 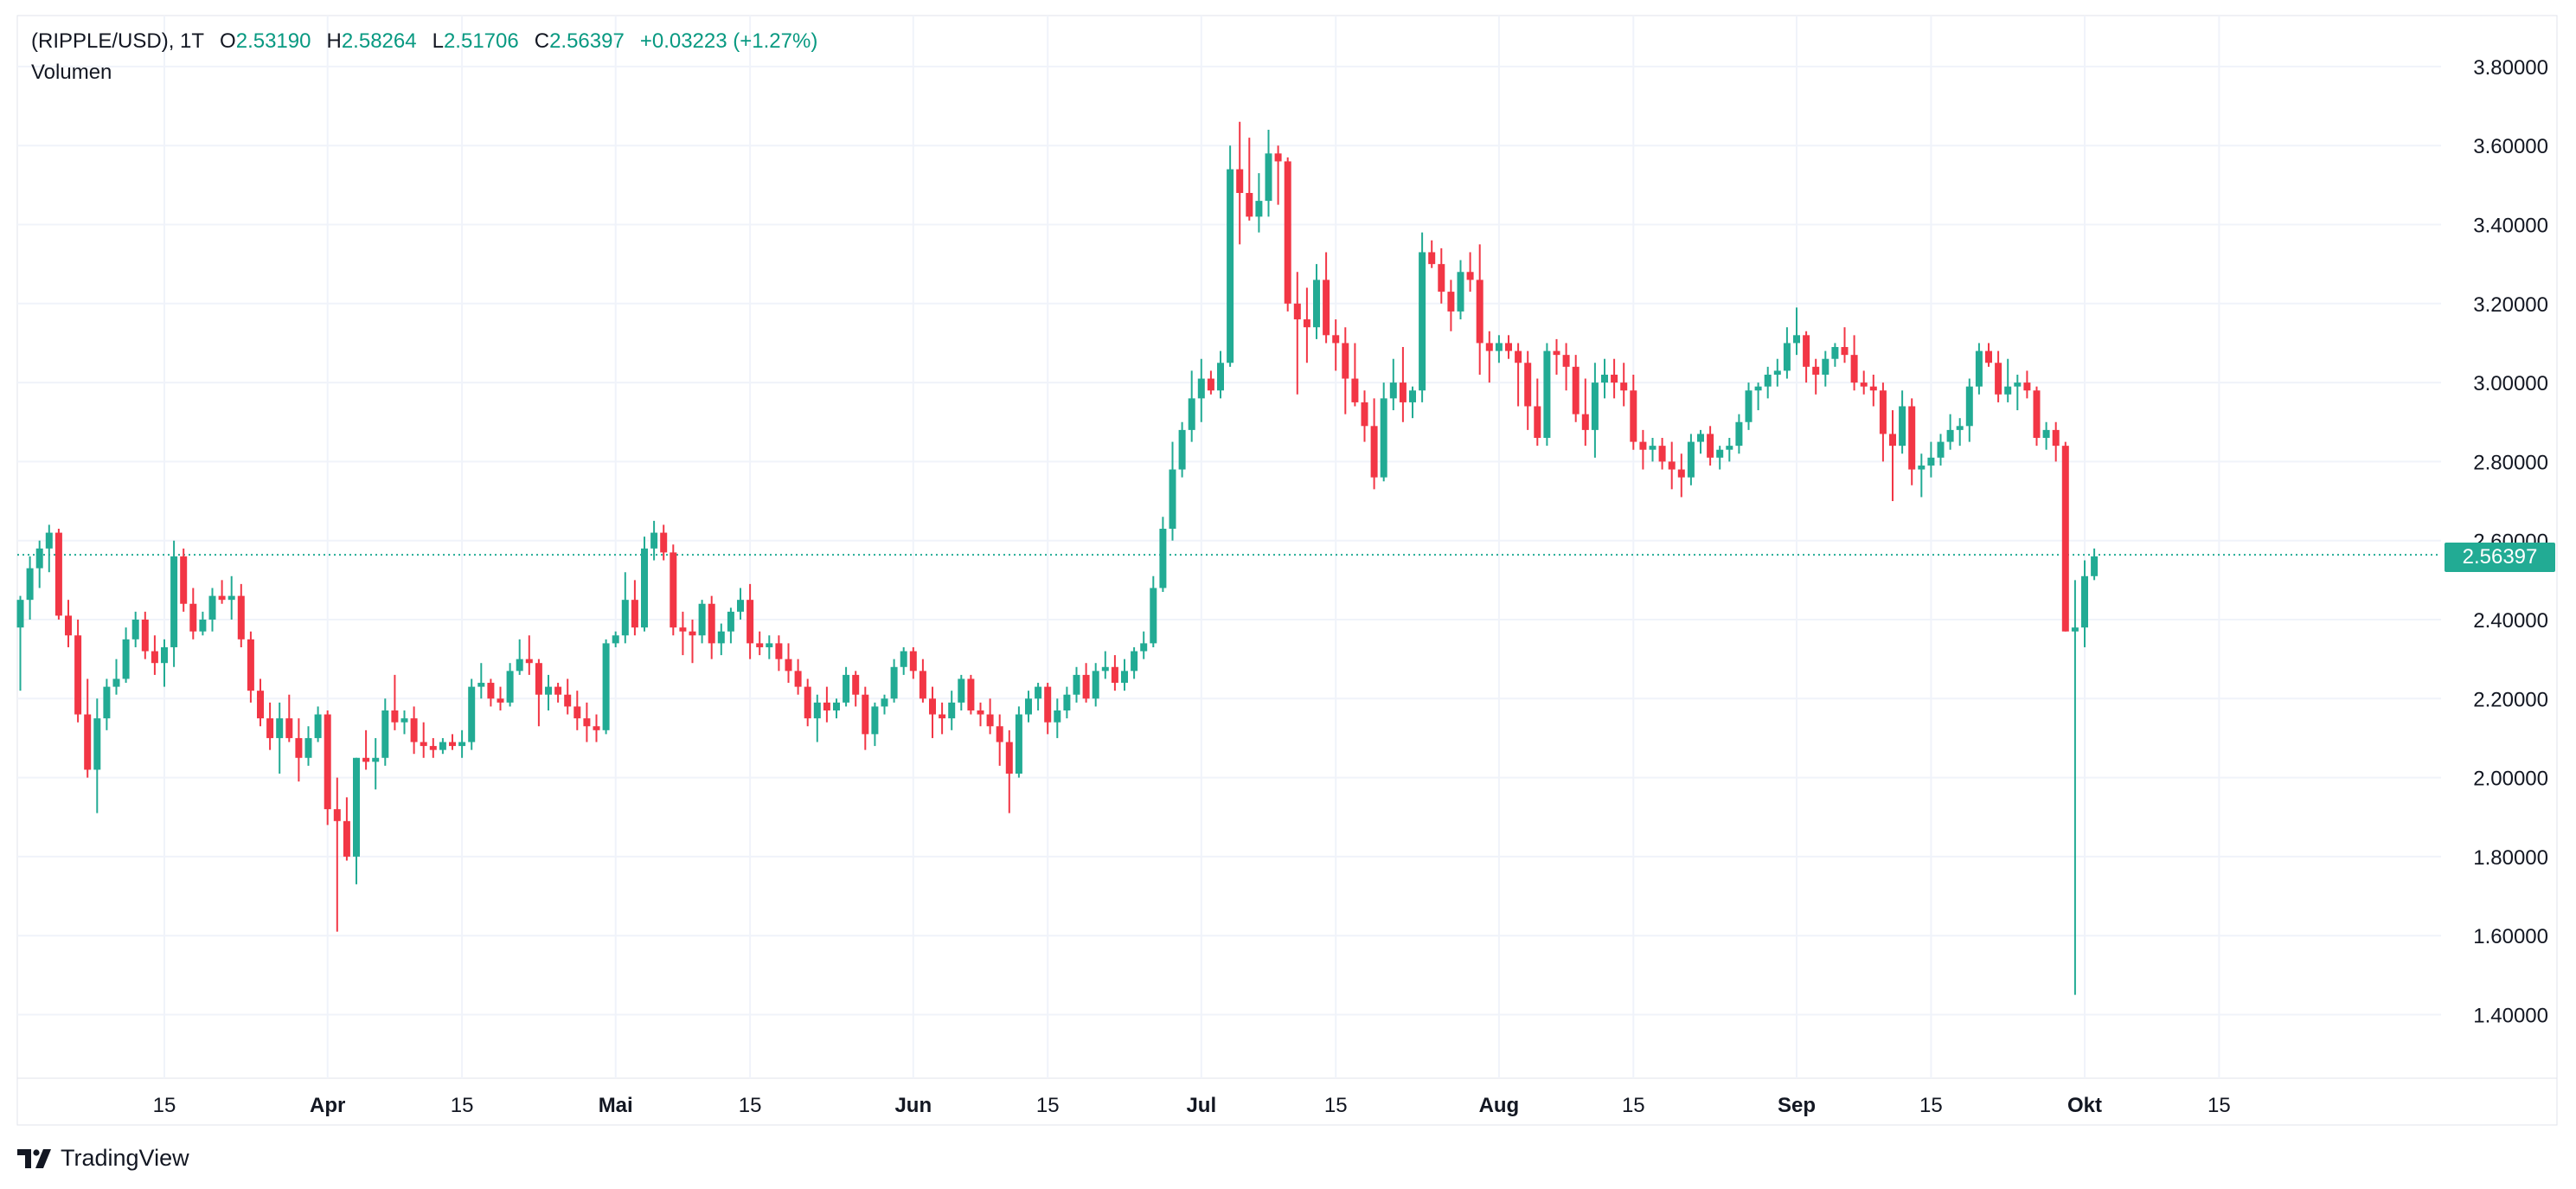 What do you see at coordinates (2510, 621) in the screenshot?
I see `y-tick-label: 2.40000` at bounding box center [2510, 621].